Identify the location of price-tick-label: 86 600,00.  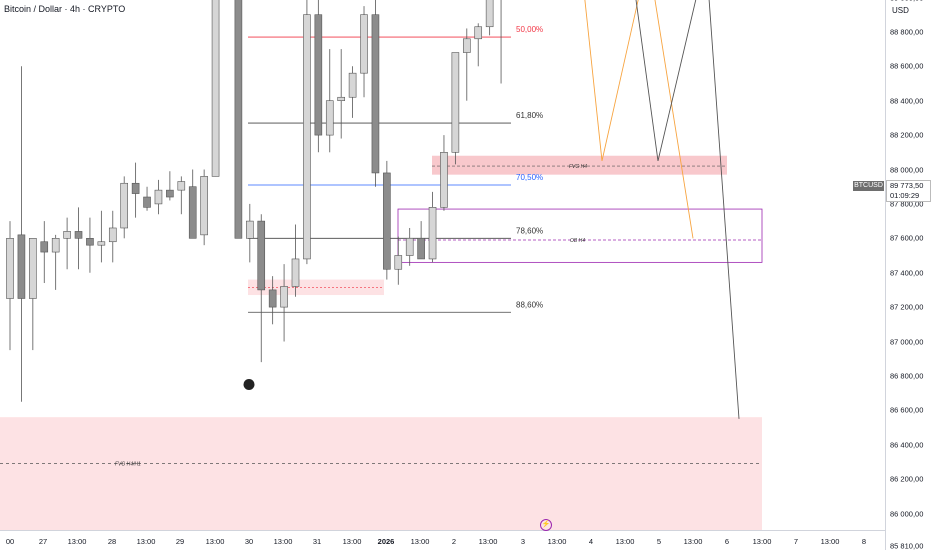
(907, 410).